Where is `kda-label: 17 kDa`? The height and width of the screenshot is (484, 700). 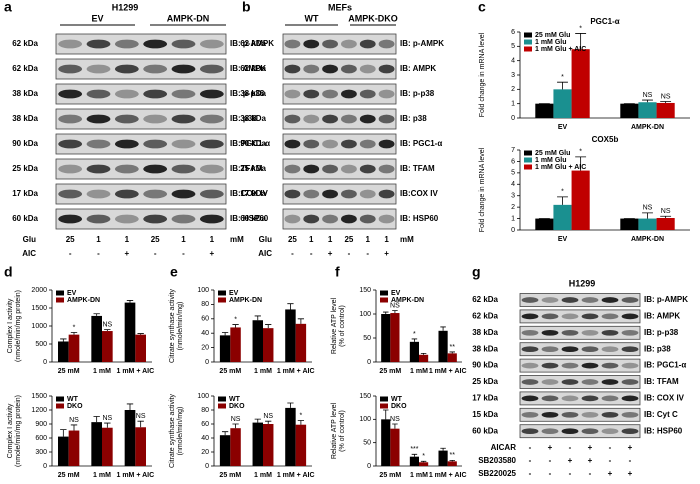
kda-label: 17 kDa is located at coordinates (485, 398).